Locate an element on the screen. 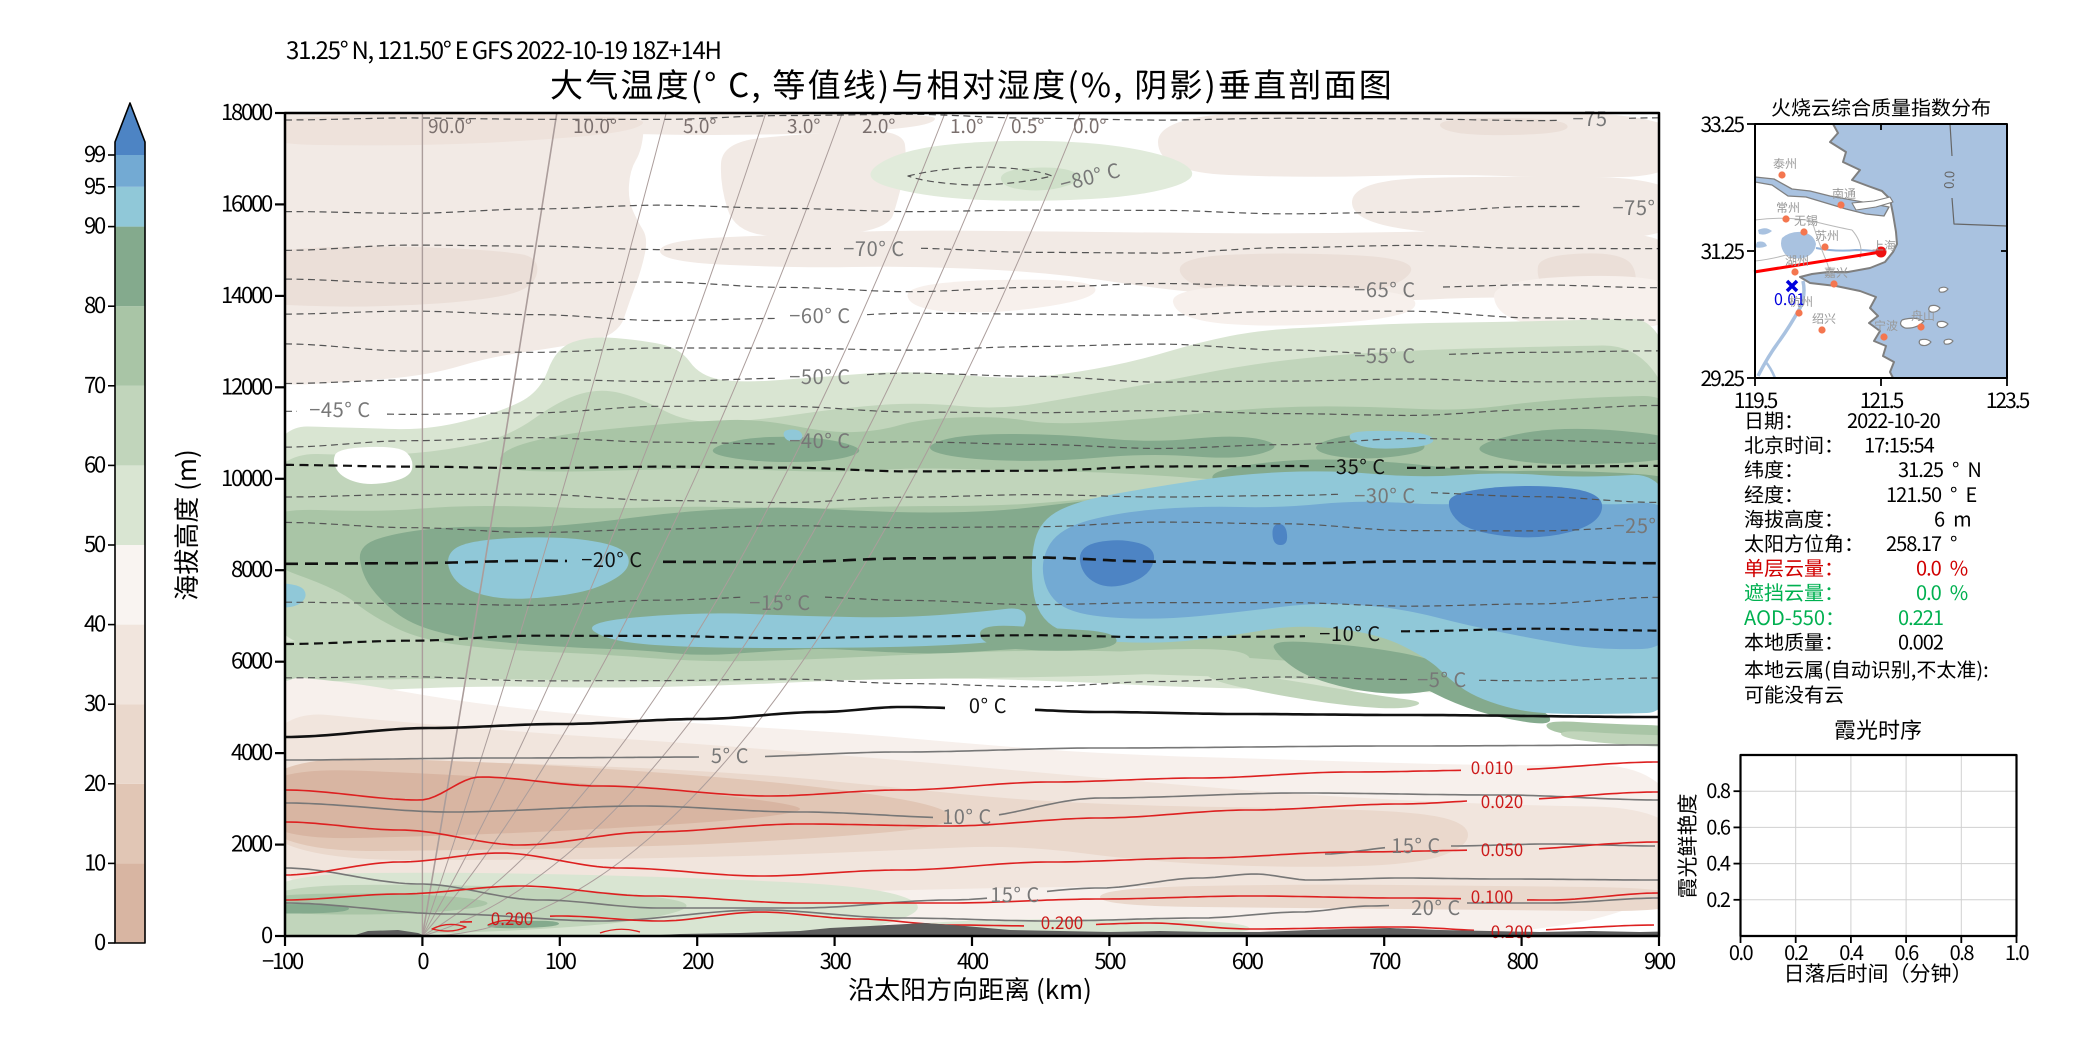 This screenshot has width=2100, height=1050. svg-text: 16000 is located at coordinates (247, 202).